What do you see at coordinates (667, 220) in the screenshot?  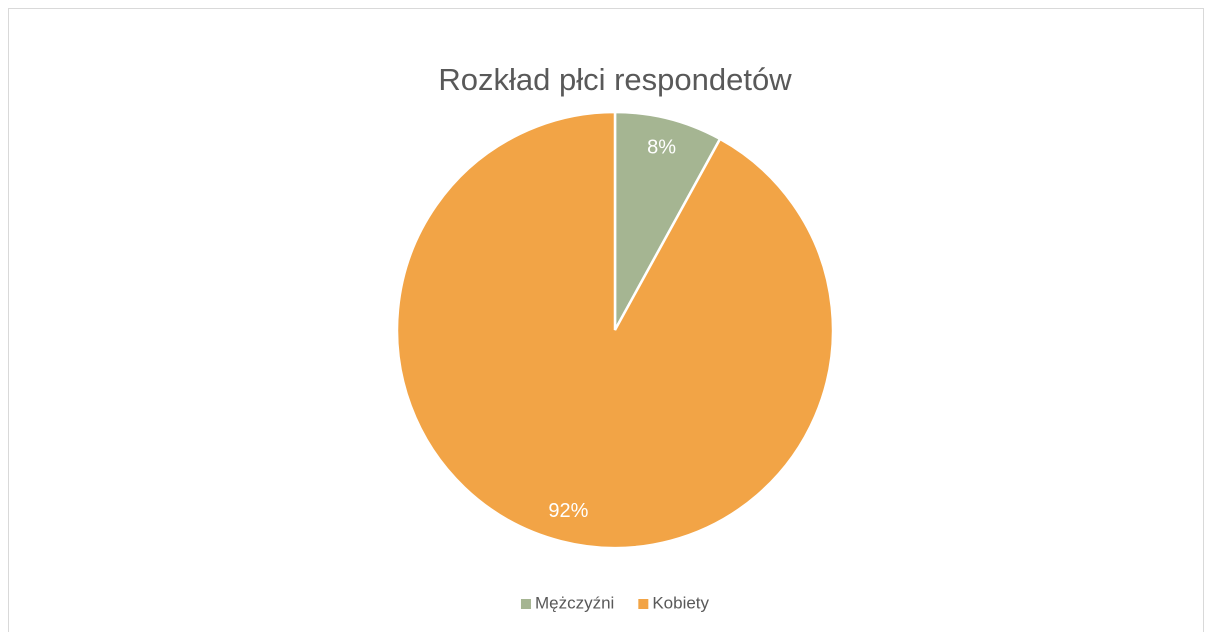 I see `pie-slice` at bounding box center [667, 220].